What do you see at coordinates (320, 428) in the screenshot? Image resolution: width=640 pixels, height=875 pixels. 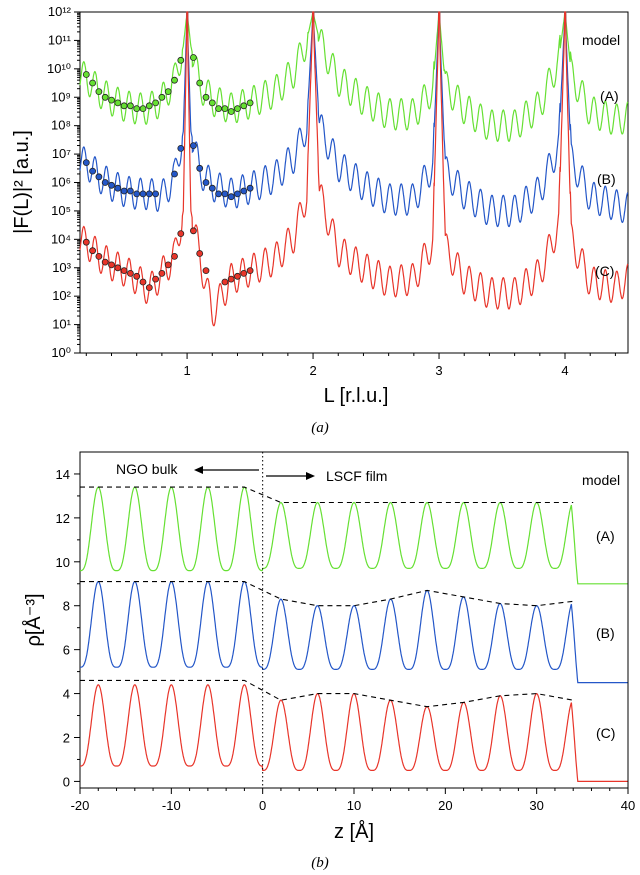 I see `panel-a-label: (a)` at bounding box center [320, 428].